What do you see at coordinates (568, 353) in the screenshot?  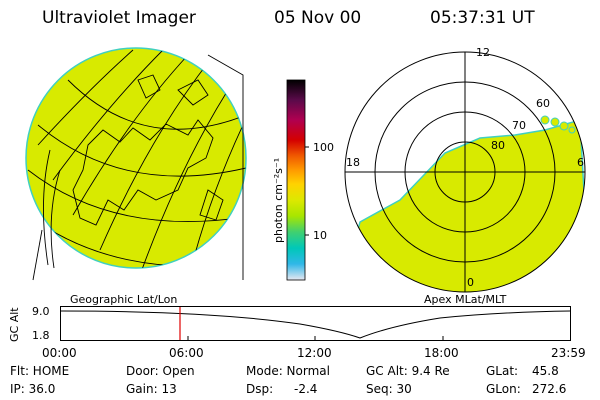 I see `altitude-xtick-4: 23:59` at bounding box center [568, 353].